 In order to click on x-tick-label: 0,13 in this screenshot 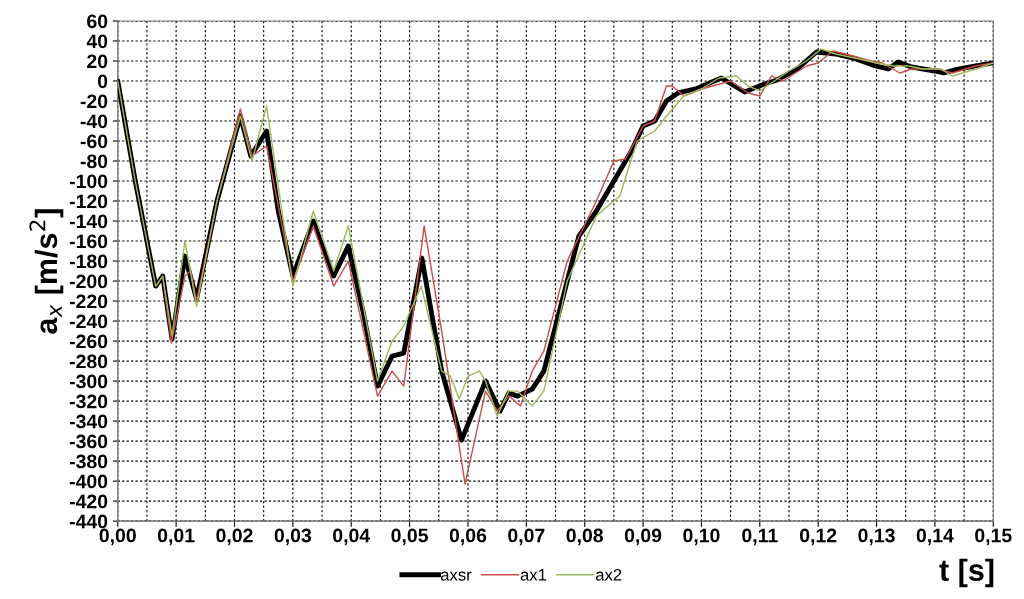, I will do `click(876, 537)`.